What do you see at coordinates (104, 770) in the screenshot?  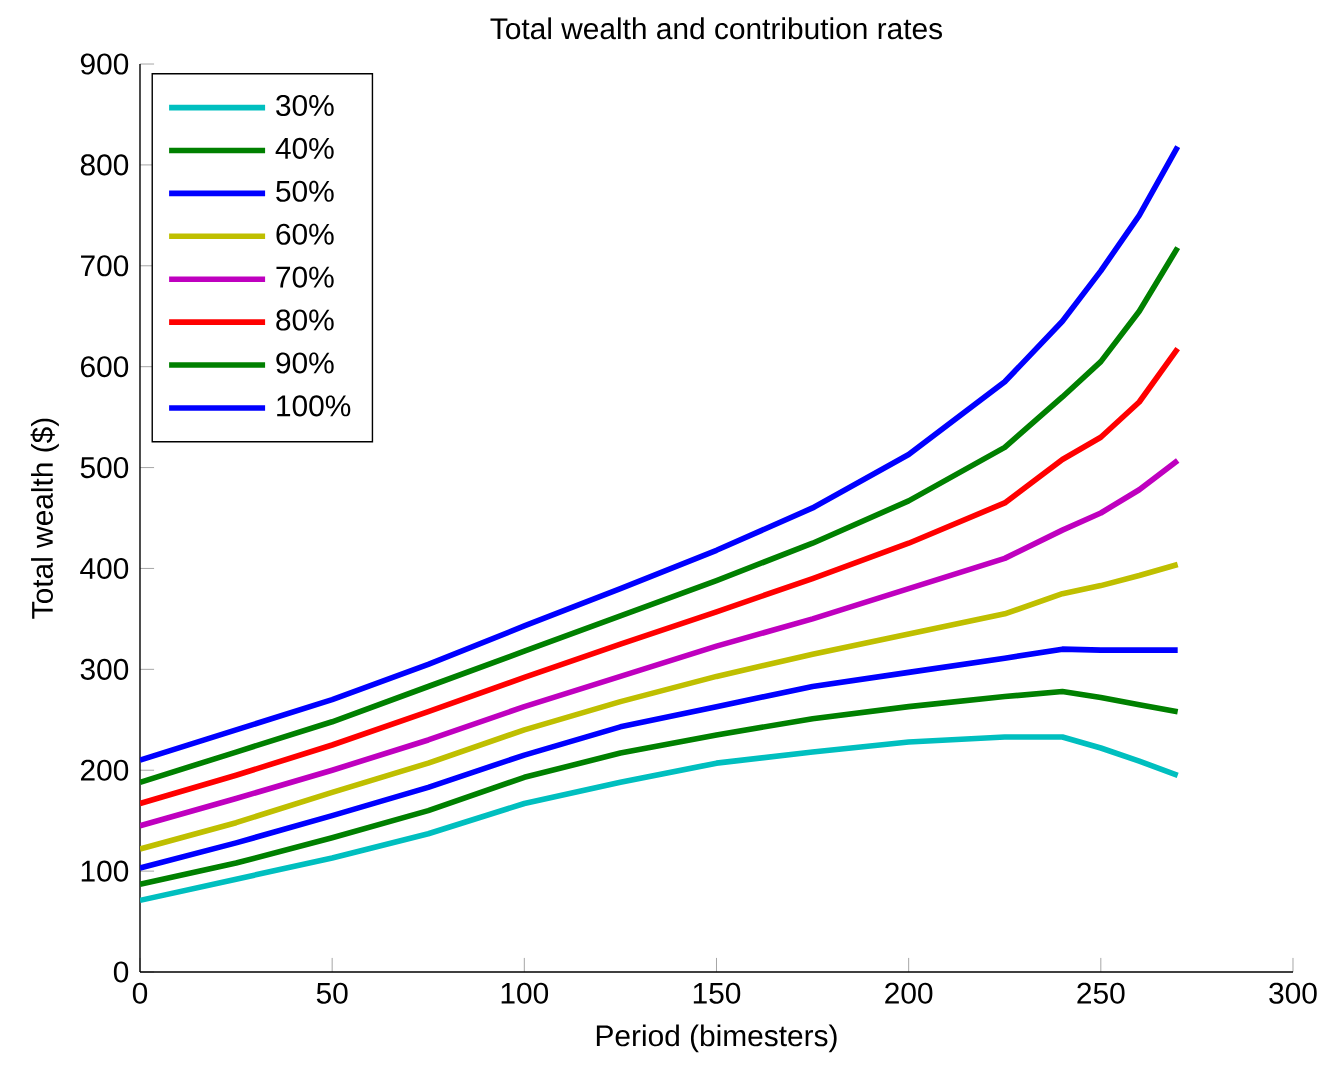 I see `y-tick-label: 200` at bounding box center [104, 770].